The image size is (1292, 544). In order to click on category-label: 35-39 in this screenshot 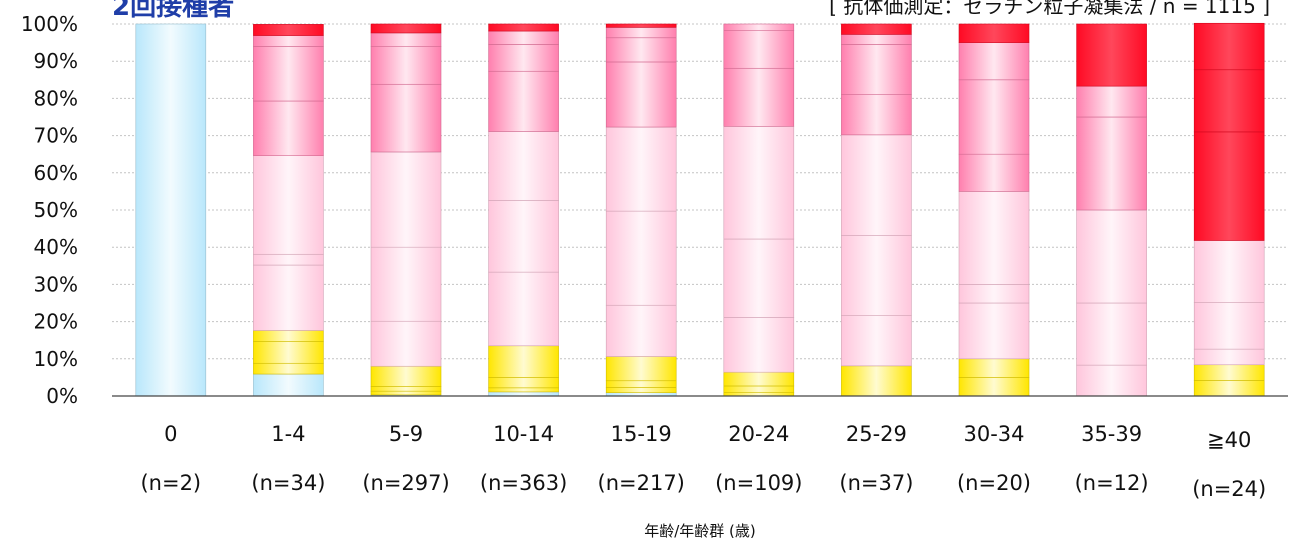, I will do `click(1111, 434)`.